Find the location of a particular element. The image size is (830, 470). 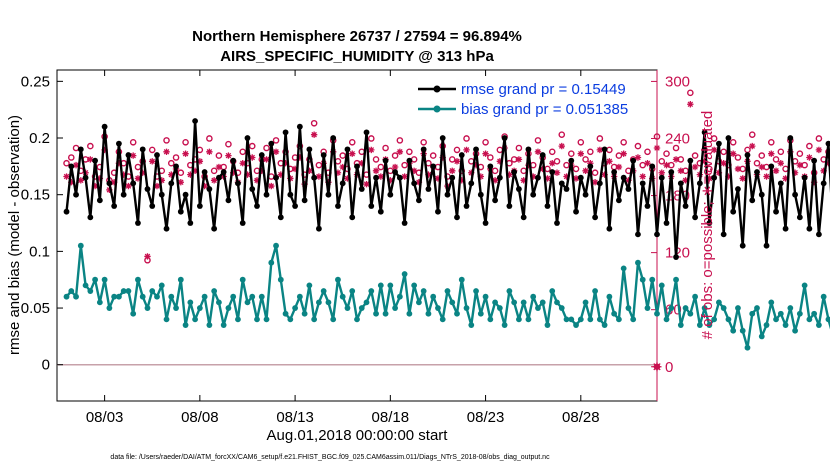

chart-title-line2: AIRS_SPECIFIC_HUMIDITY @ 313 hPa is located at coordinates (357, 56).